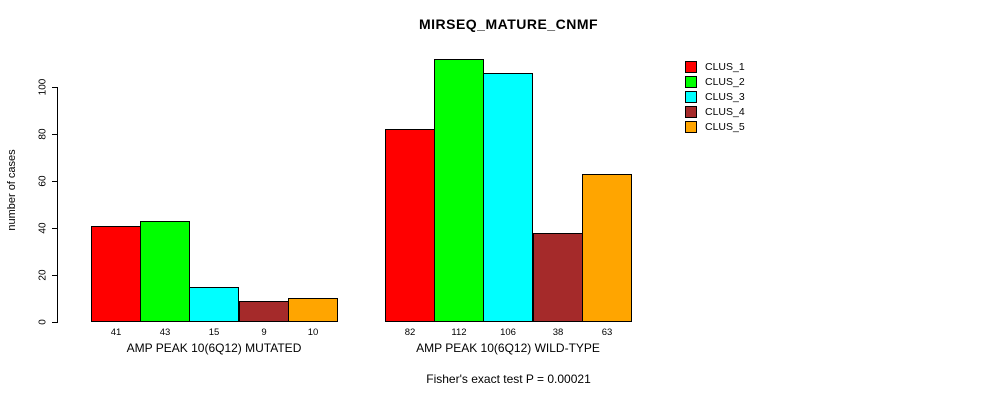 The height and width of the screenshot is (400, 990). I want to click on y-tick-label-80: 80, so click(43, 134).